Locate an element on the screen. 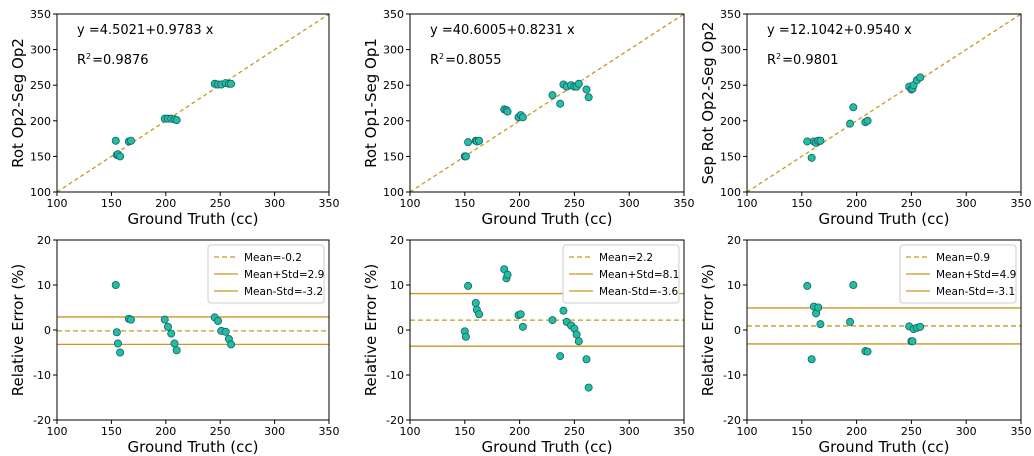  r-squared-value: =0.9876 is located at coordinates (120, 60).